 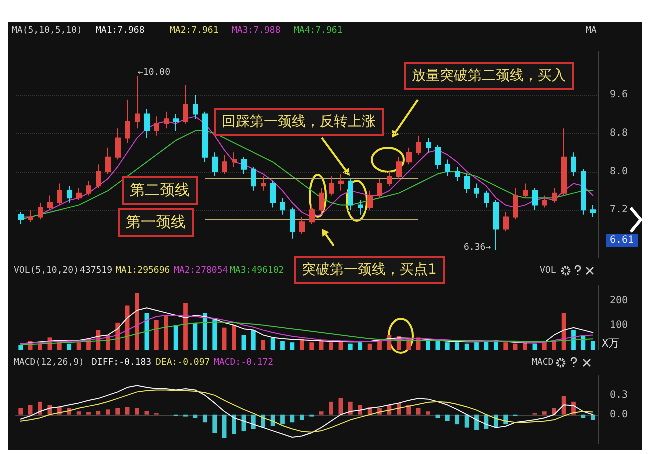 I want to click on annotation: 6.36→, so click(x=478, y=248).